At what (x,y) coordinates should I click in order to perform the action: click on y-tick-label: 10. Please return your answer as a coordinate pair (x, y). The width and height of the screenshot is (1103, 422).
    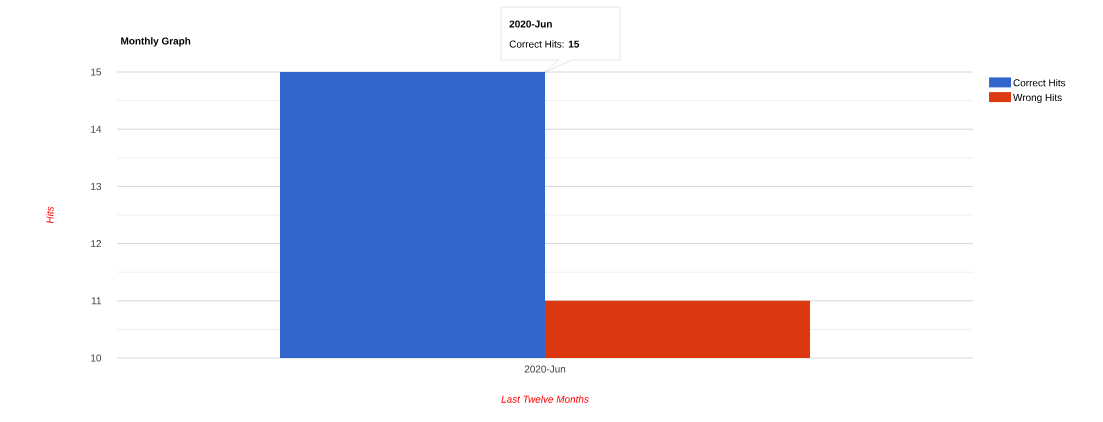
    Looking at the image, I should click on (96, 358).